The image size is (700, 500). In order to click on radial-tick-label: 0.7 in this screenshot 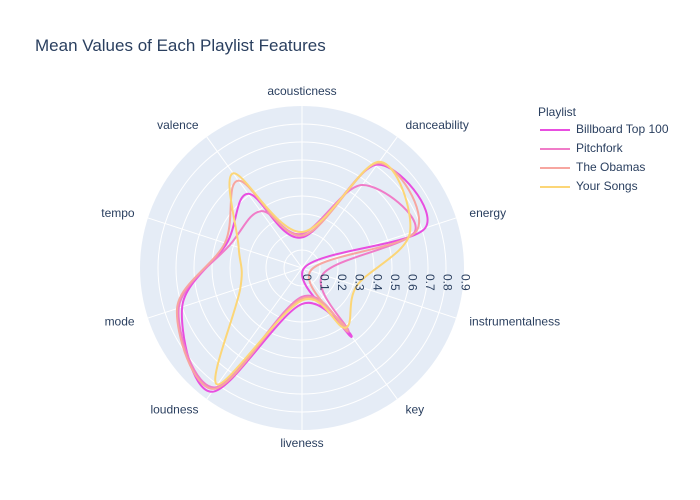, I will do `click(430, 282)`.